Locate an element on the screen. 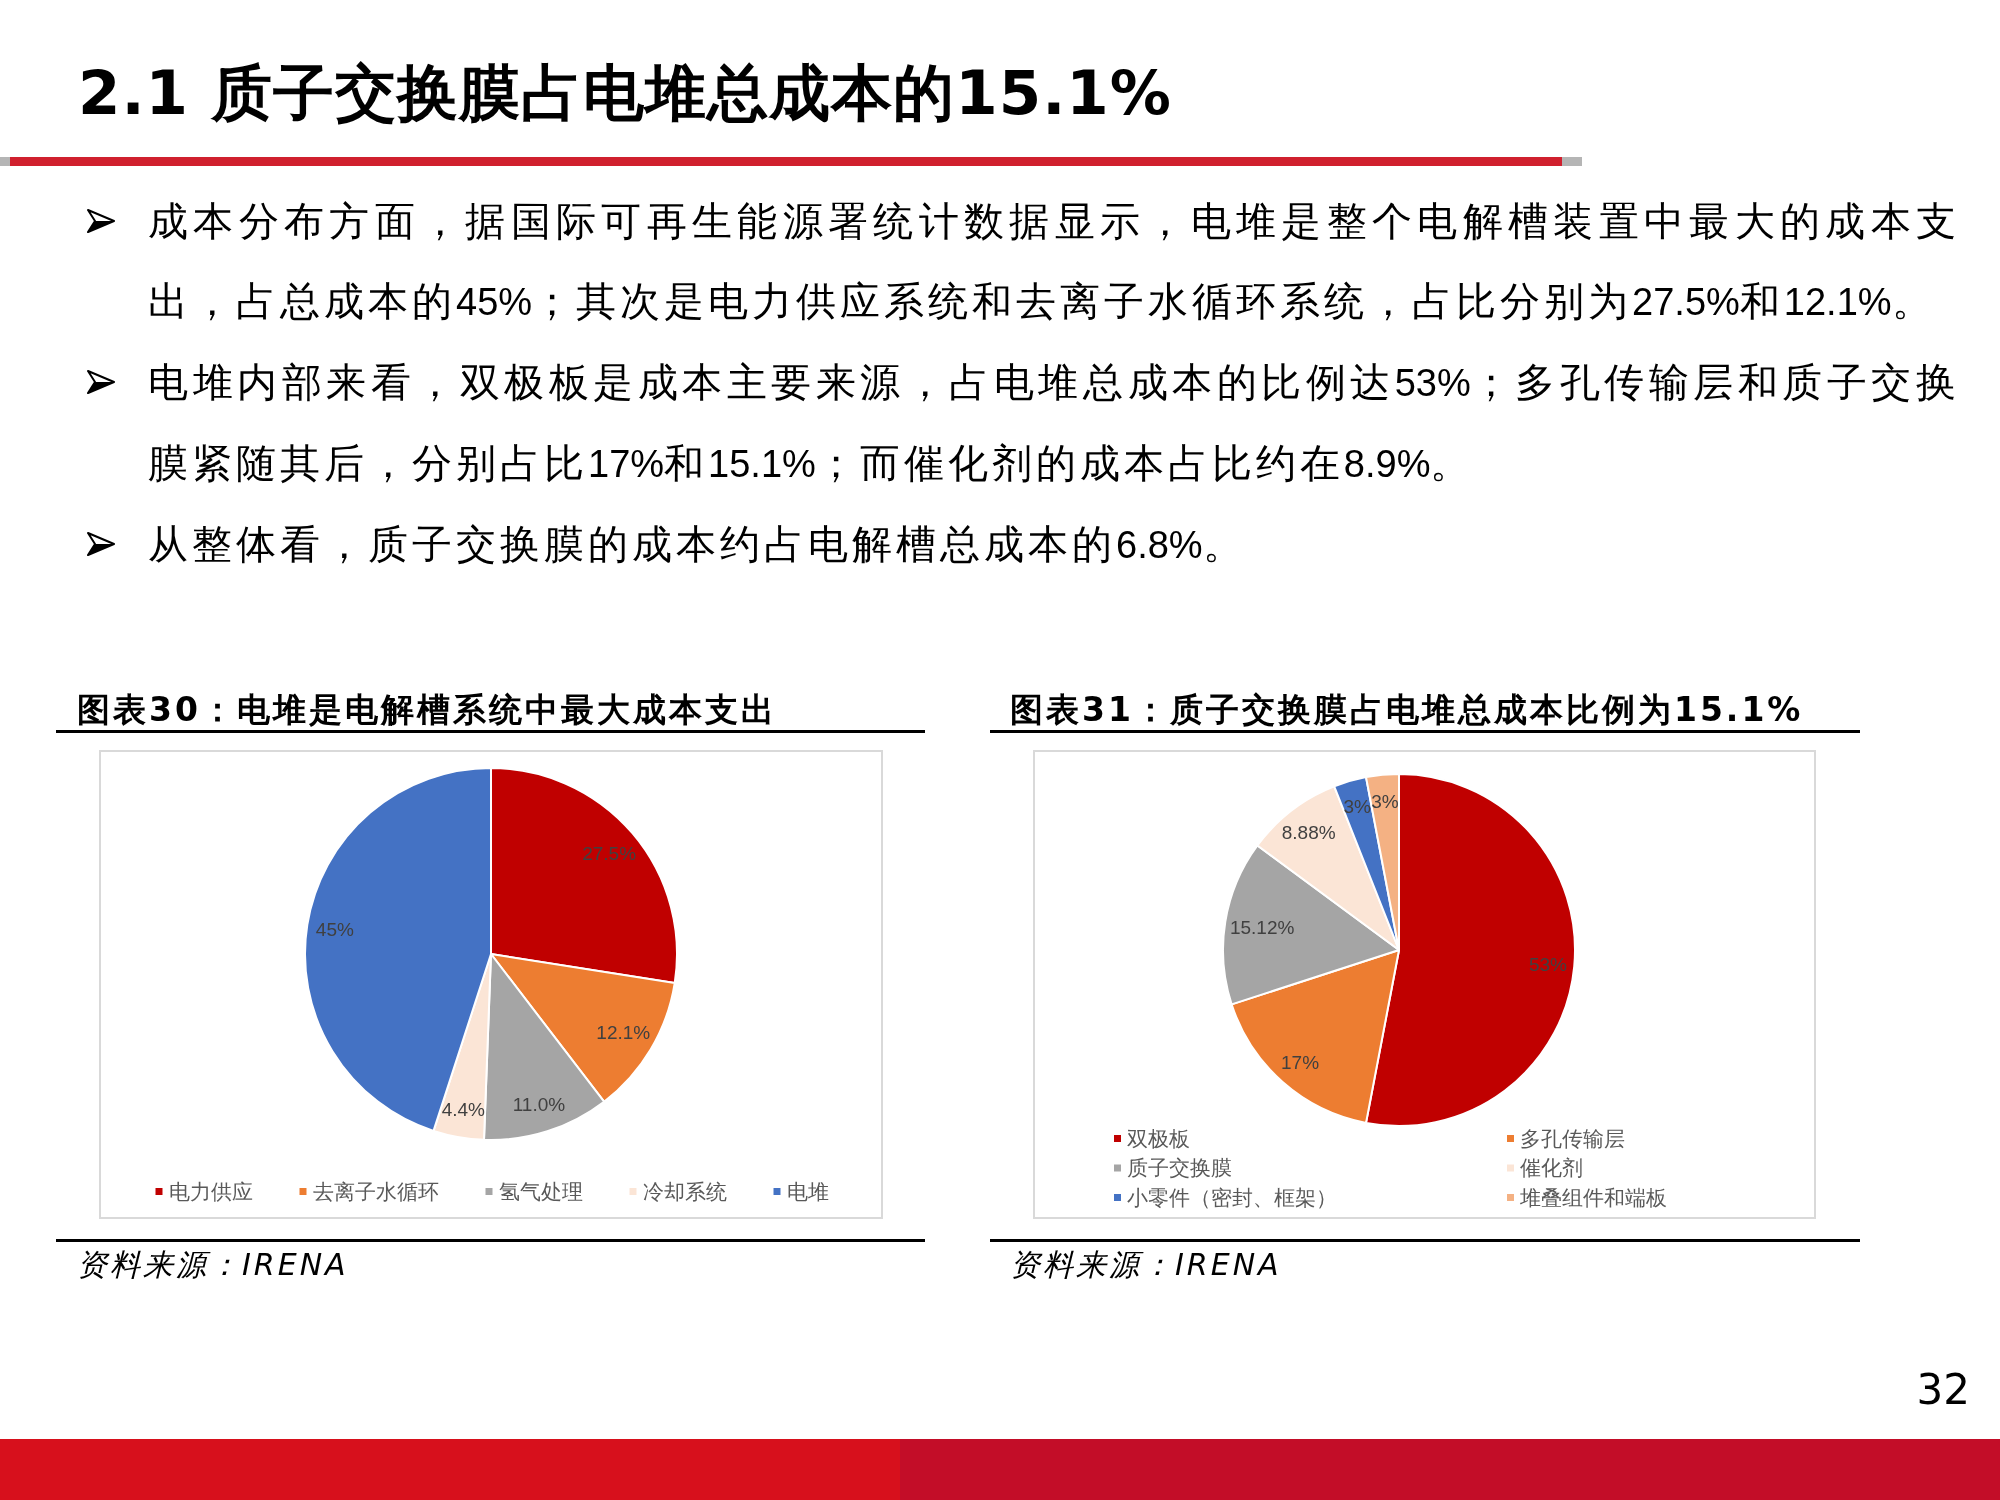 The height and width of the screenshot is (1500, 2000). legend-label: 电力供应 is located at coordinates (210, 1191).